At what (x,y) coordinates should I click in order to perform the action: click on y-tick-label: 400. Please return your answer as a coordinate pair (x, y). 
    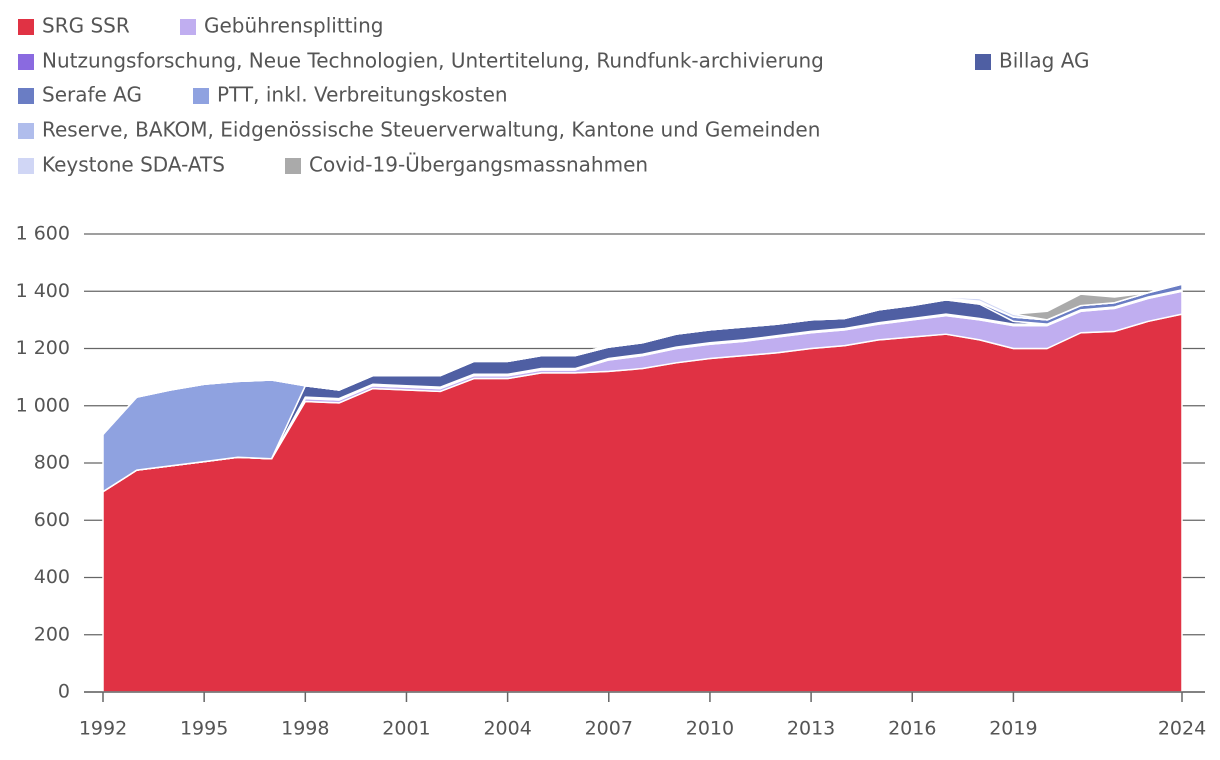
    Looking at the image, I should click on (52, 577).